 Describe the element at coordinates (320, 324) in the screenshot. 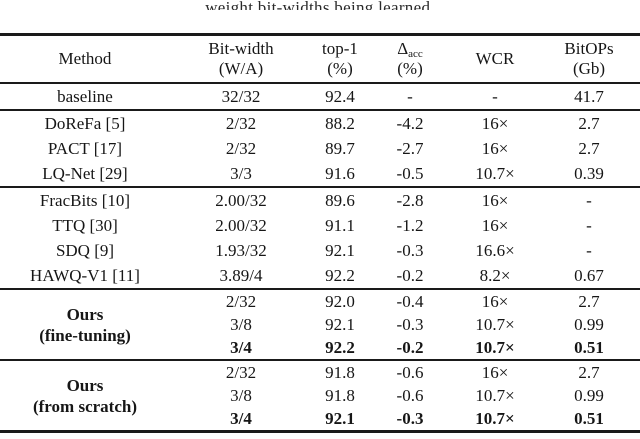

I see `table-row-ours-ft-2: 3/8 92.1 -0.3 10.7× 0.99` at that location.